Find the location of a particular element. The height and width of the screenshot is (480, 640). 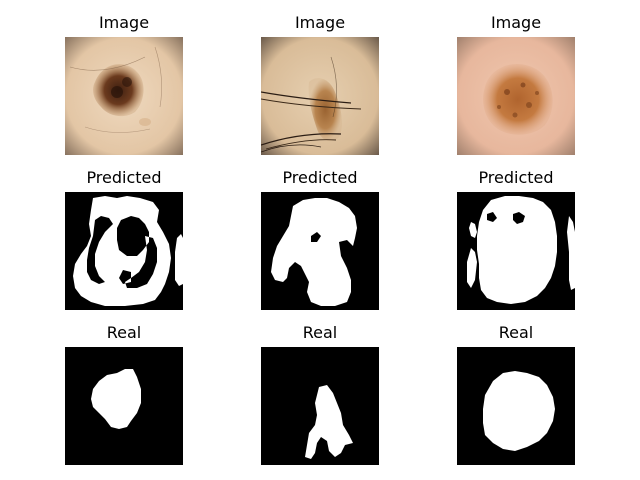

panel-title-image-1: Image is located at coordinates (124, 22).